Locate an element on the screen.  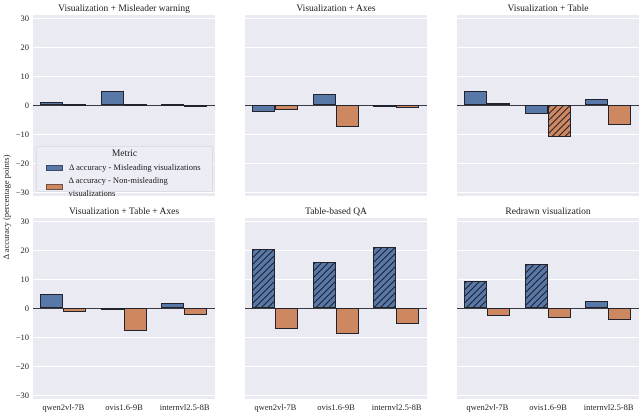
ytick-label: 10 is located at coordinates (25, 279).